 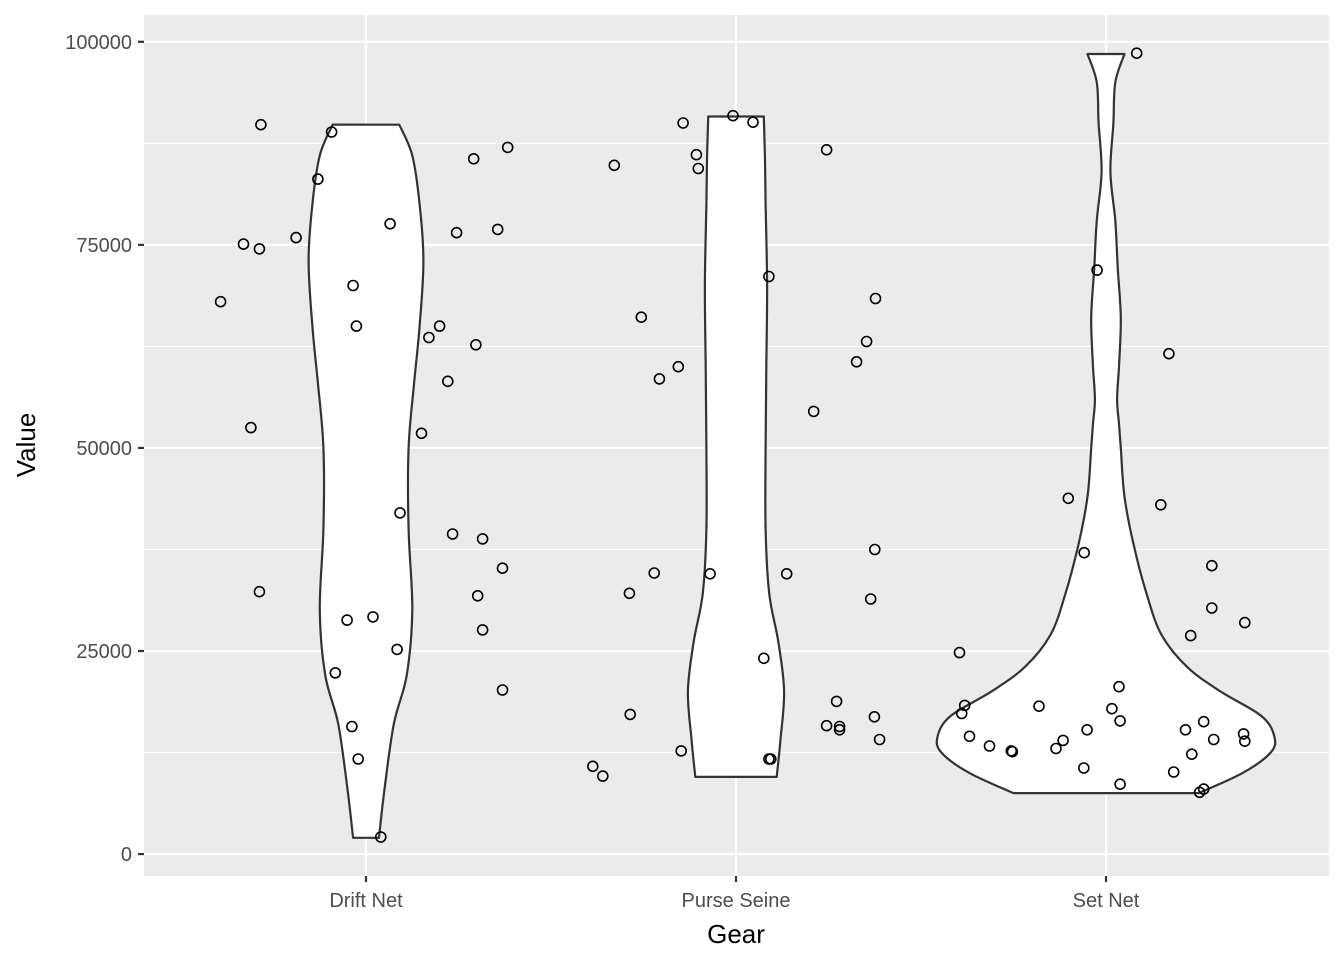 What do you see at coordinates (366, 481) in the screenshot?
I see `violin-drift-net` at bounding box center [366, 481].